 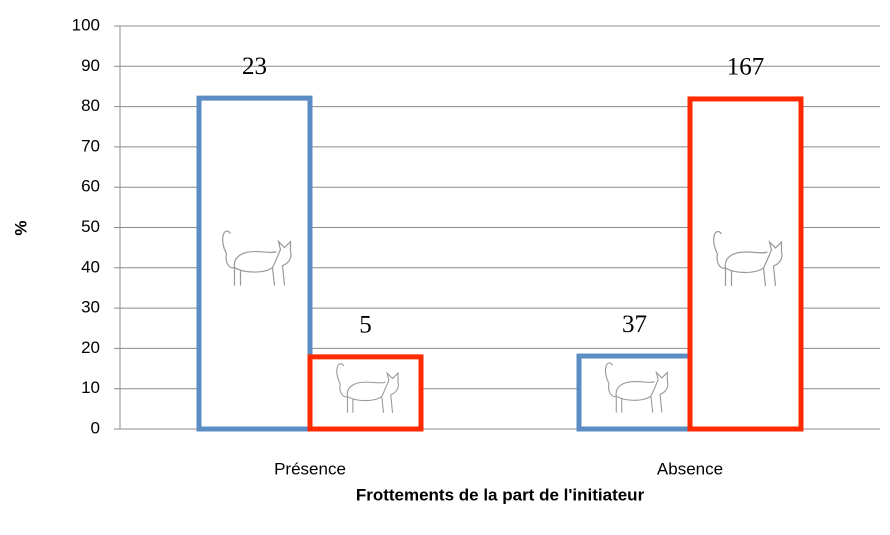 What do you see at coordinates (90, 387) in the screenshot?
I see `y-tick-label: 10` at bounding box center [90, 387].